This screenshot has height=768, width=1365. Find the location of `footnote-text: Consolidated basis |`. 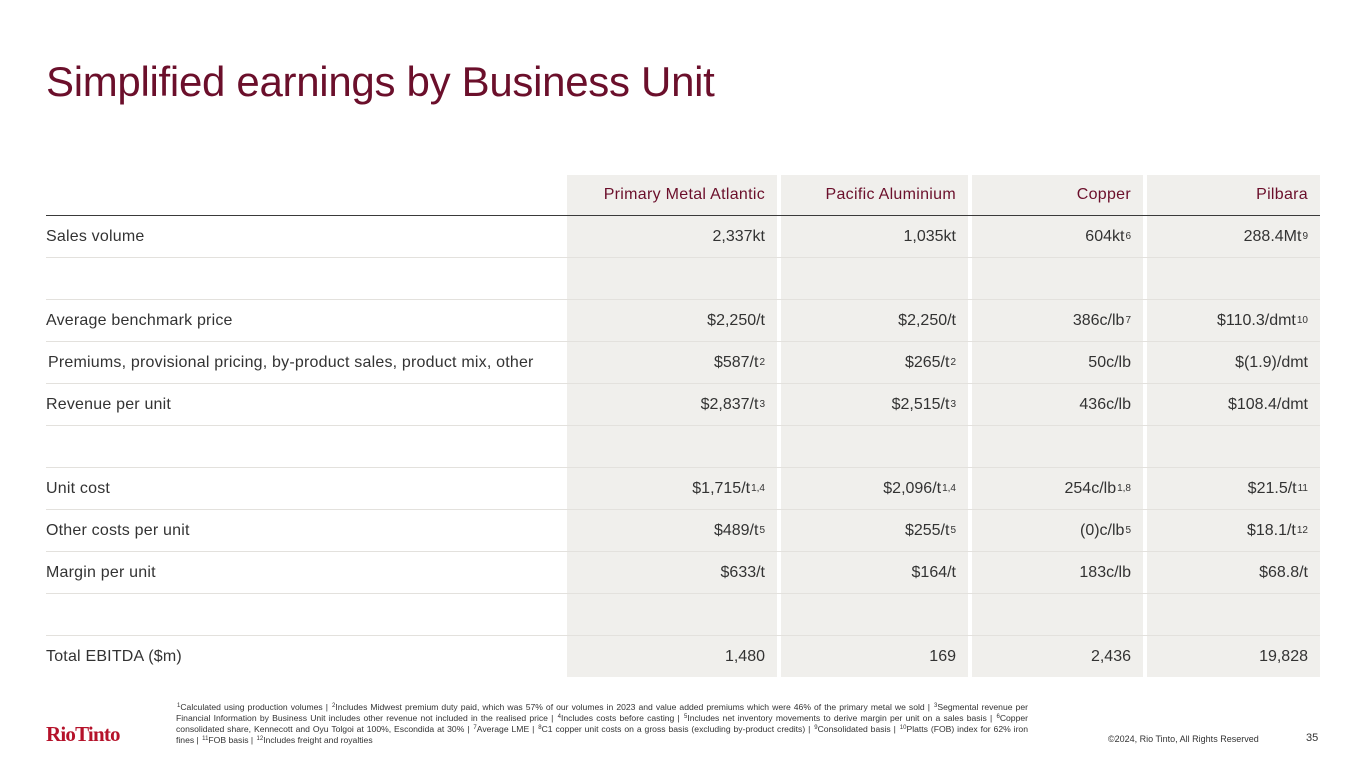

footnote-text: Consolidated basis | is located at coordinates (858, 729).